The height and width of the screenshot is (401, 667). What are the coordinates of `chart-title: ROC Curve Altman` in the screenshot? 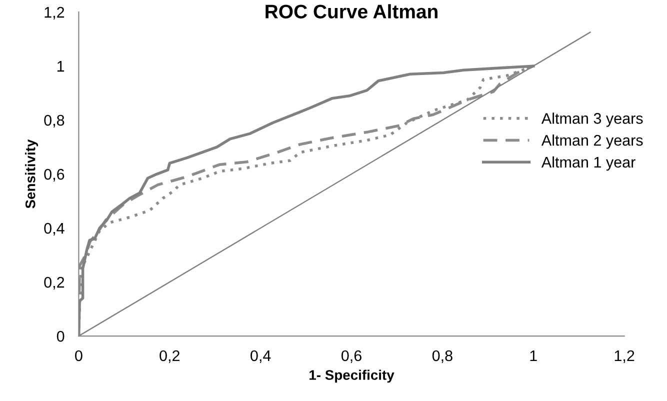 It's located at (352, 11).